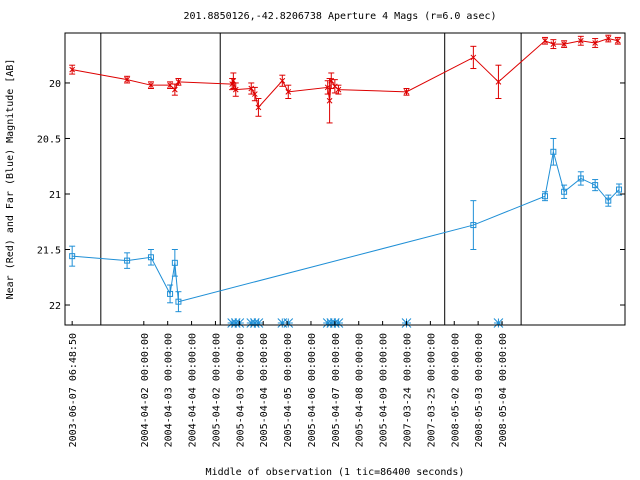  Describe the element at coordinates (336, 390) in the screenshot. I see `x-tick-label: 2005-04-07 00:00:00` at that location.